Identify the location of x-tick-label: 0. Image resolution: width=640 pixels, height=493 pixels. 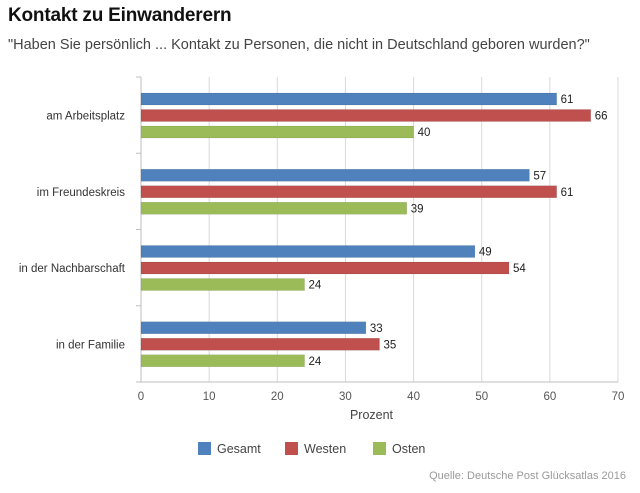
(141, 397).